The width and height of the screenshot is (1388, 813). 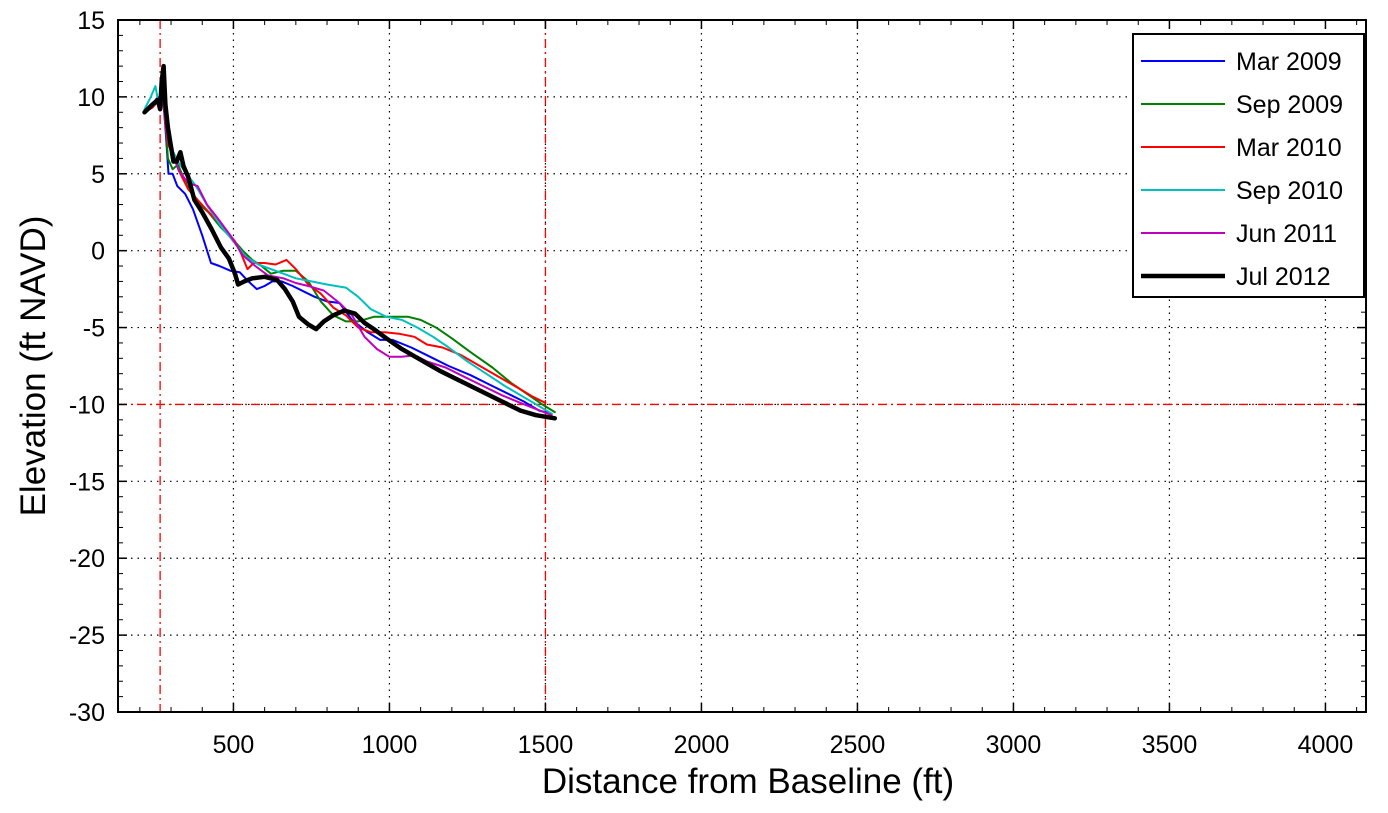 I want to click on y-tick-label: -15, so click(x=87, y=482).